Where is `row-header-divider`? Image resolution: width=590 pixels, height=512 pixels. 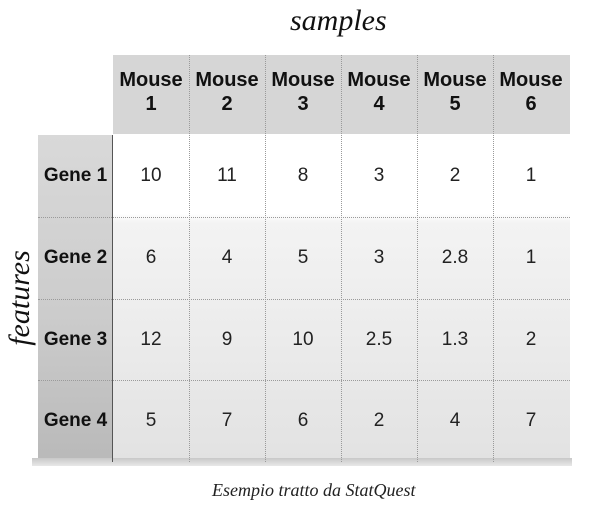 row-header-divider is located at coordinates (112, 298).